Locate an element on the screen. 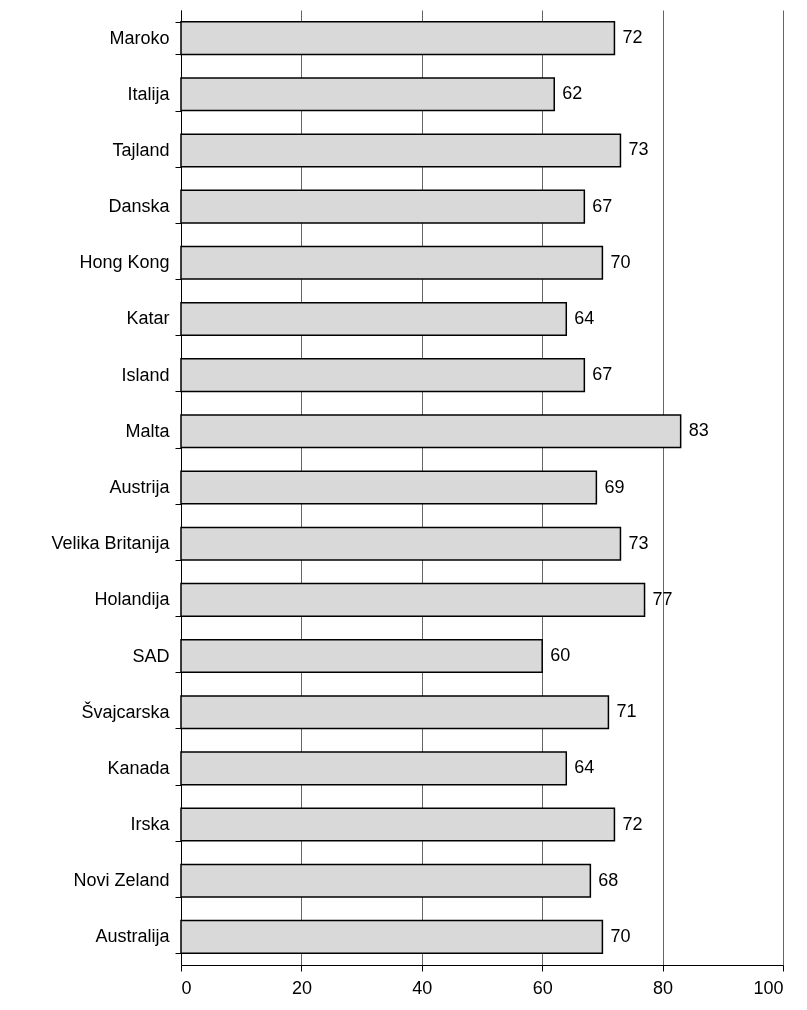  y-tick-label: Novi Zeland is located at coordinates (121, 880).